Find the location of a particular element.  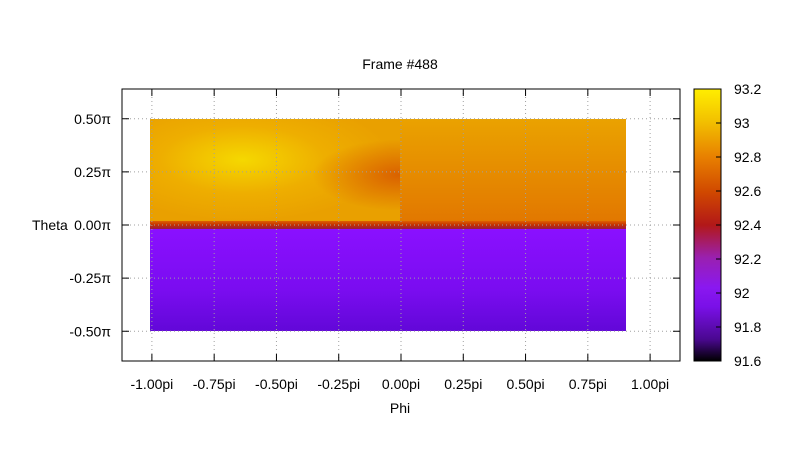

colorbar-tick-label: 91.8 is located at coordinates (747, 327).